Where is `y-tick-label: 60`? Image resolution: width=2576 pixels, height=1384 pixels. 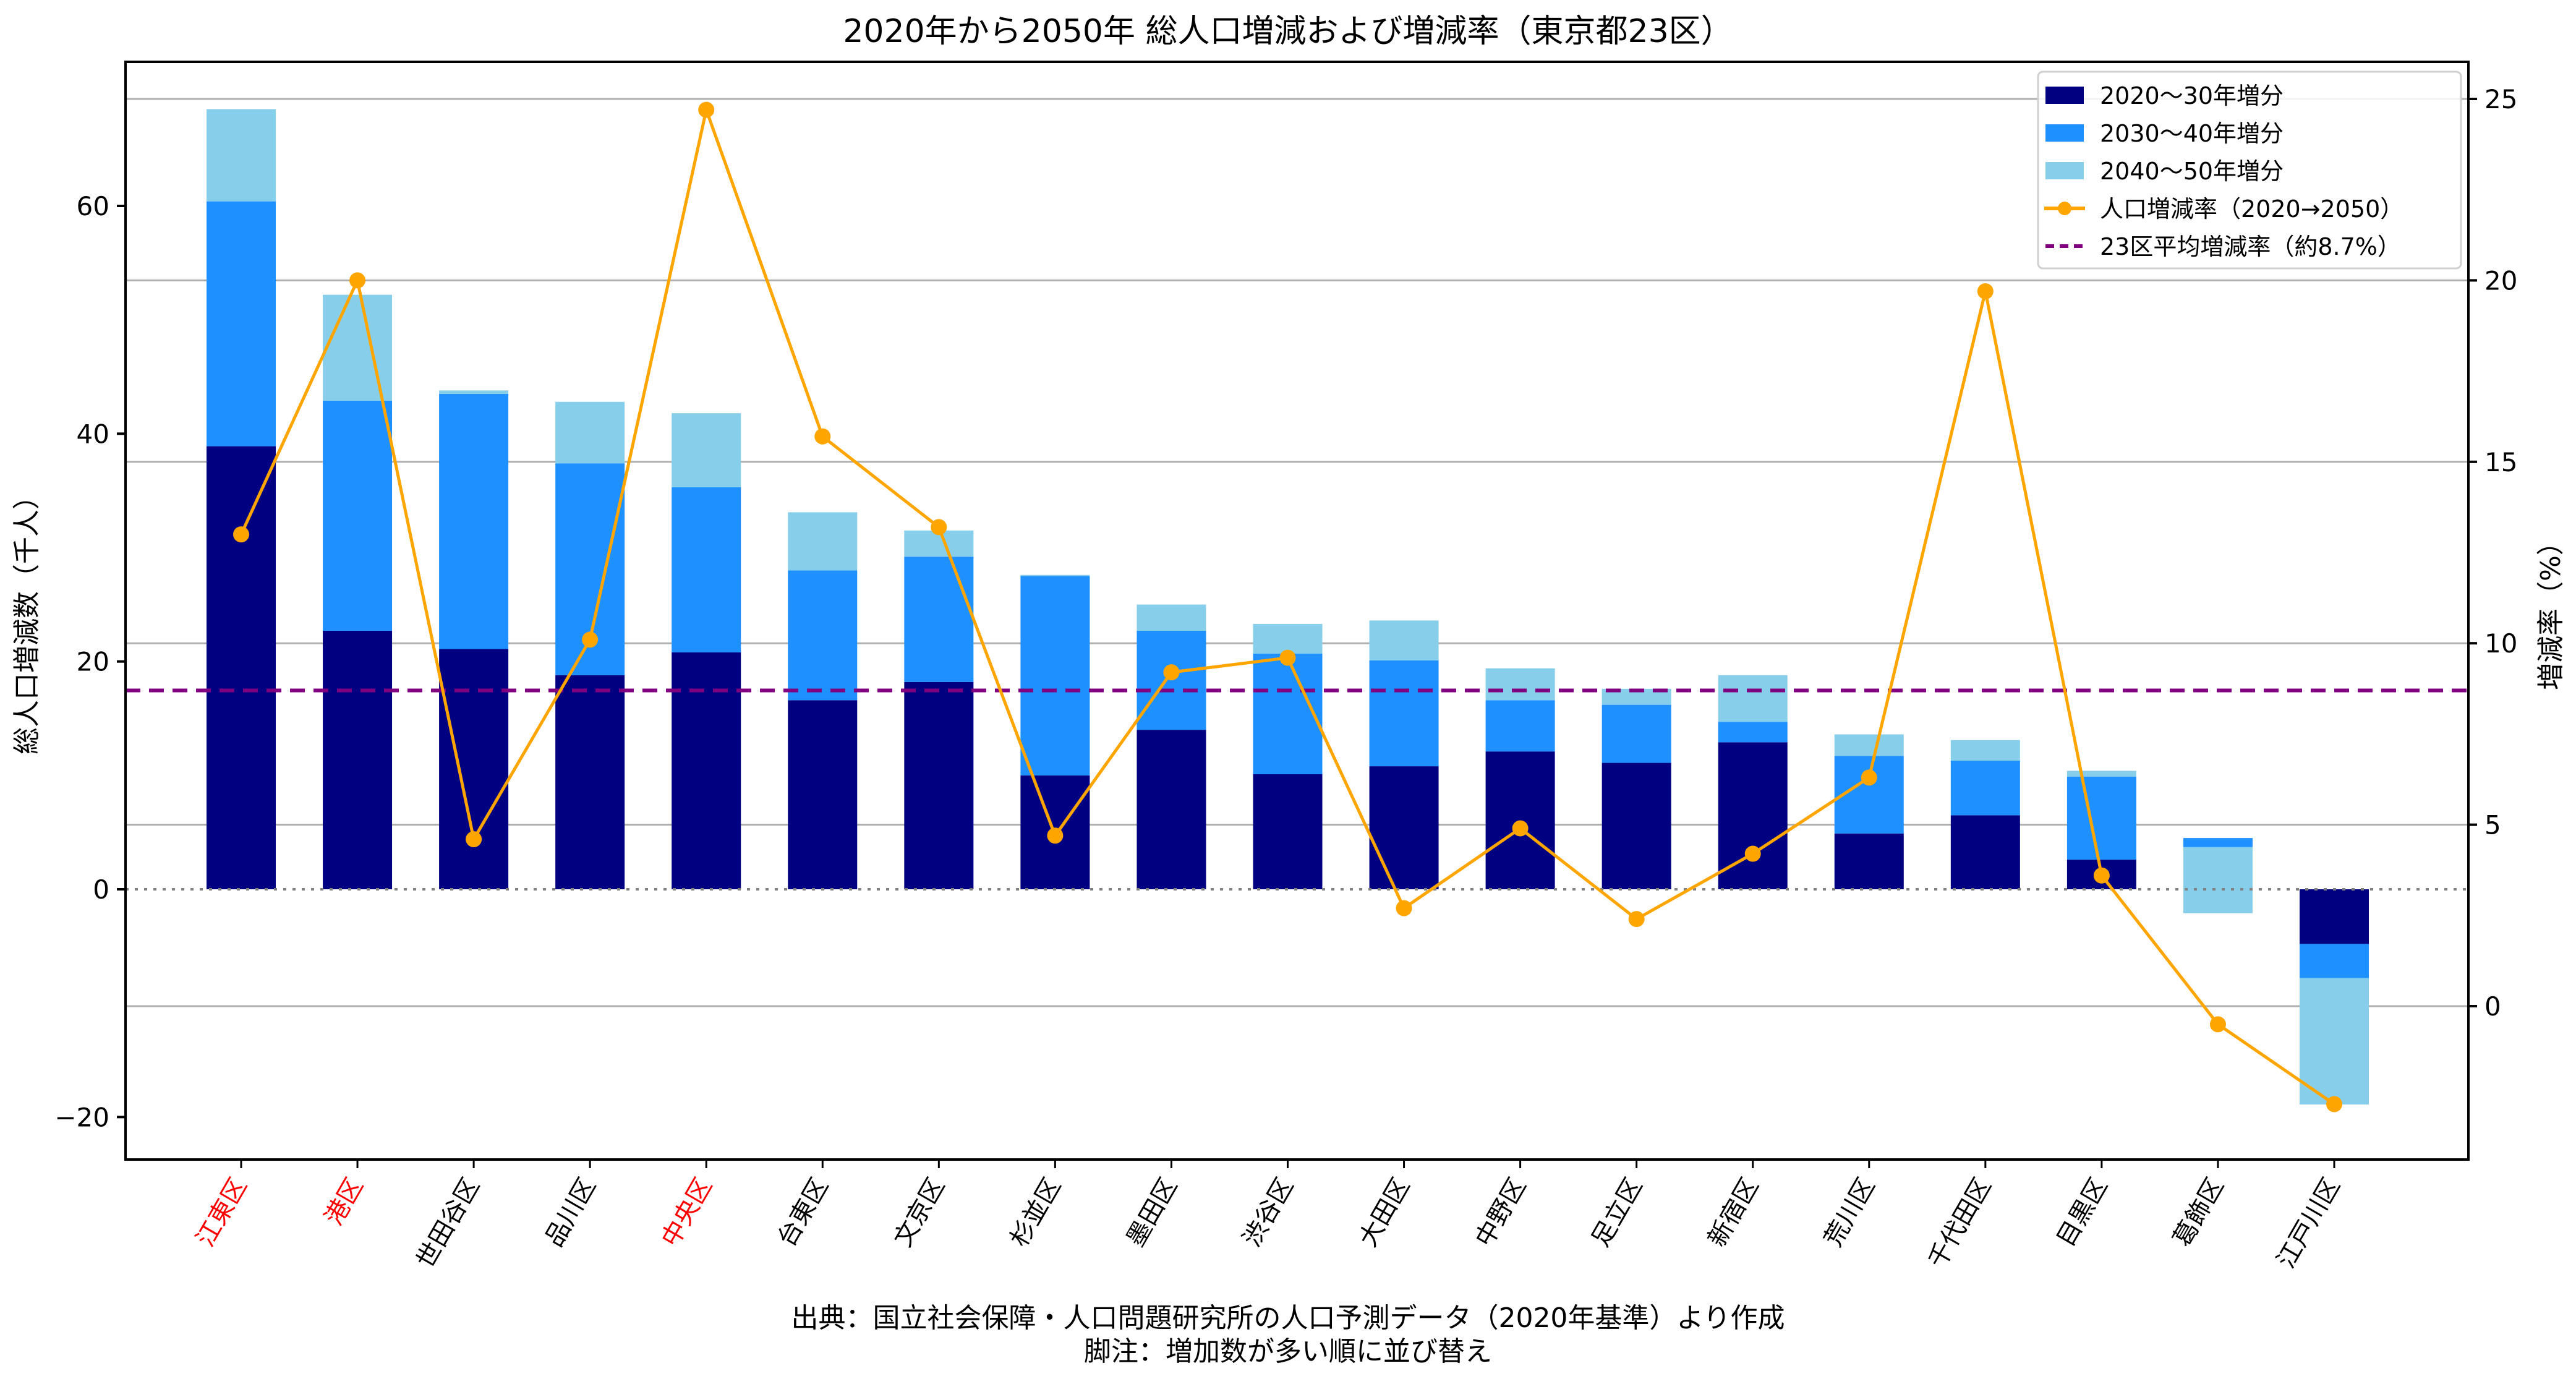
y-tick-label: 60 is located at coordinates (93, 206).